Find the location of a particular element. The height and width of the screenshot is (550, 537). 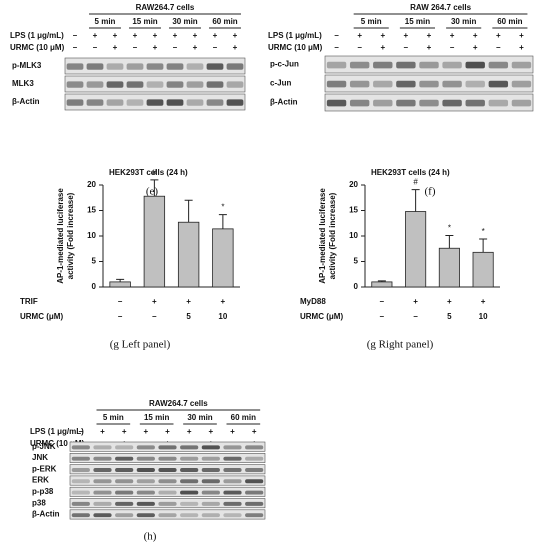

chart-title: HEK293T cells (24 h) is located at coordinates (148, 172).